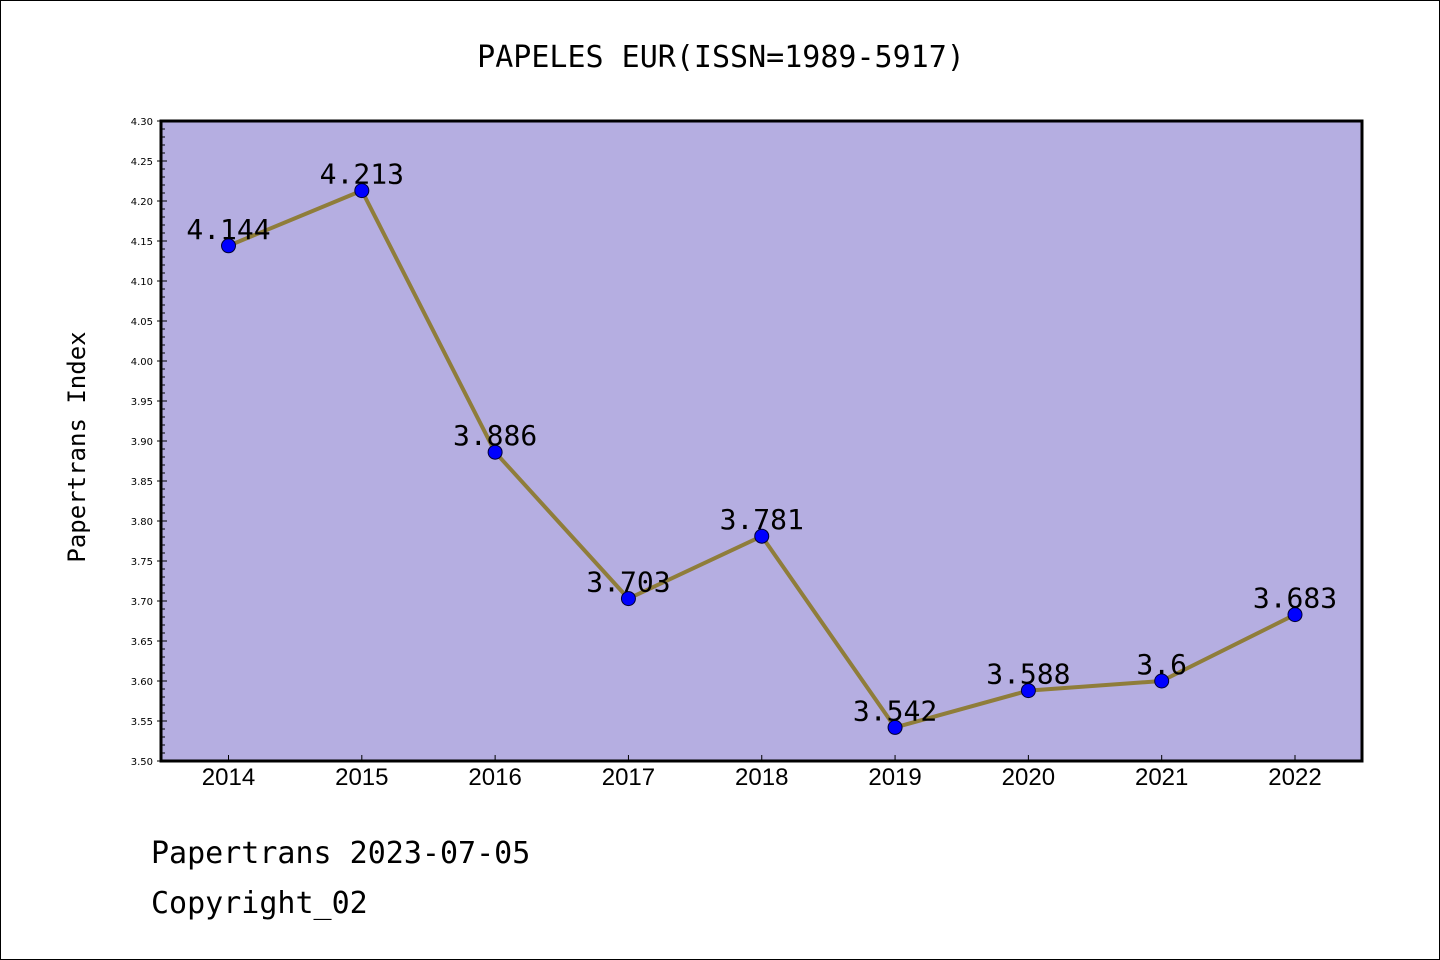 This screenshot has height=960, width=1440. Describe the element at coordinates (362, 174) in the screenshot. I see `data-label: 4.213` at that location.